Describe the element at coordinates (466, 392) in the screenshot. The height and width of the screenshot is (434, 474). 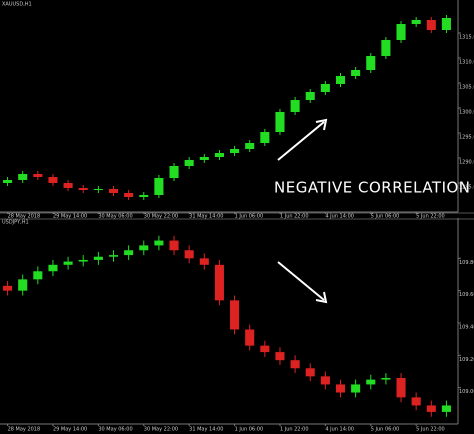
I see `y-tick-label: 109.000` at that location.